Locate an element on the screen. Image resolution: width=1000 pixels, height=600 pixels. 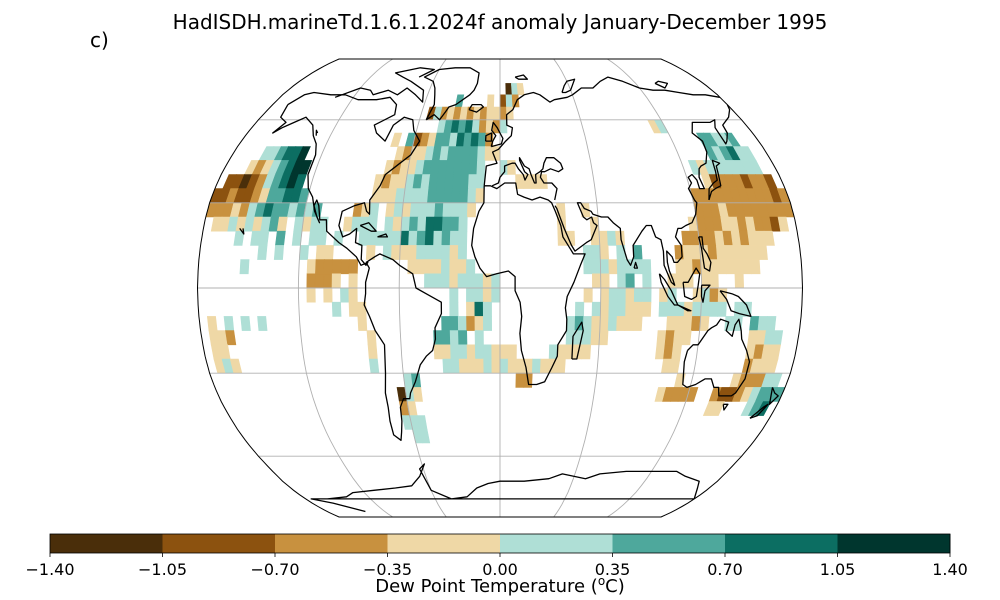
colorbar is located at coordinates (500, 545).